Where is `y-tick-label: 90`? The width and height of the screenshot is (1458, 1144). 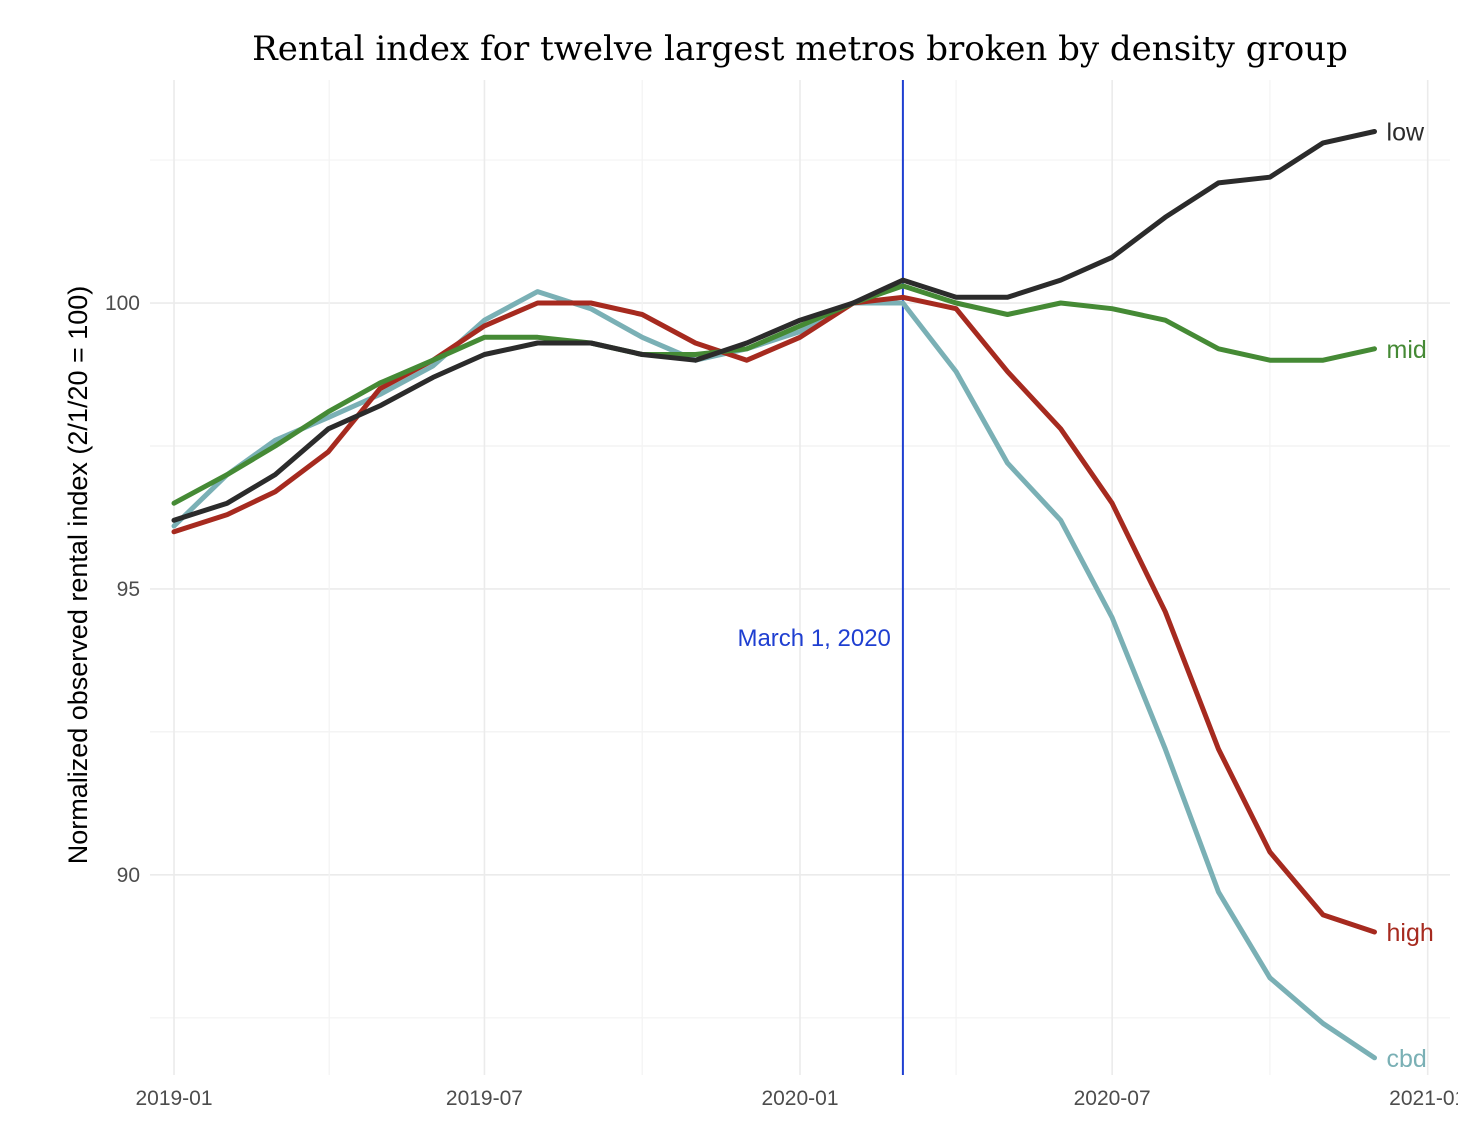
y-tick-label: 90 is located at coordinates (128, 875).